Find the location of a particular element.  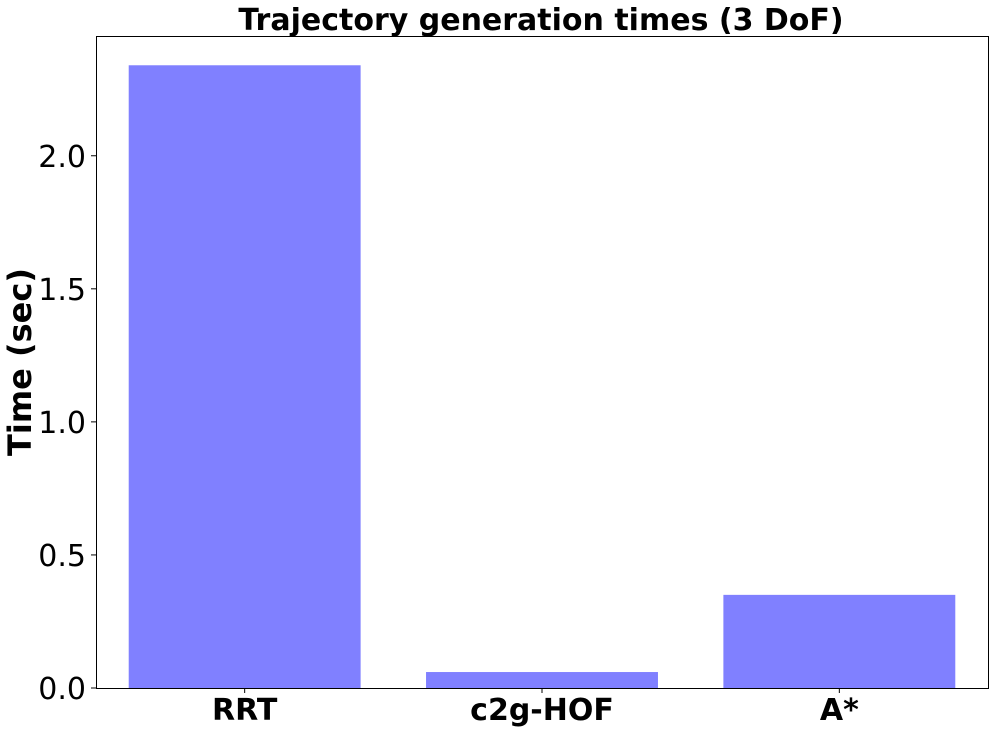

y-tick-label-3: 1.5 is located at coordinates (62, 290).